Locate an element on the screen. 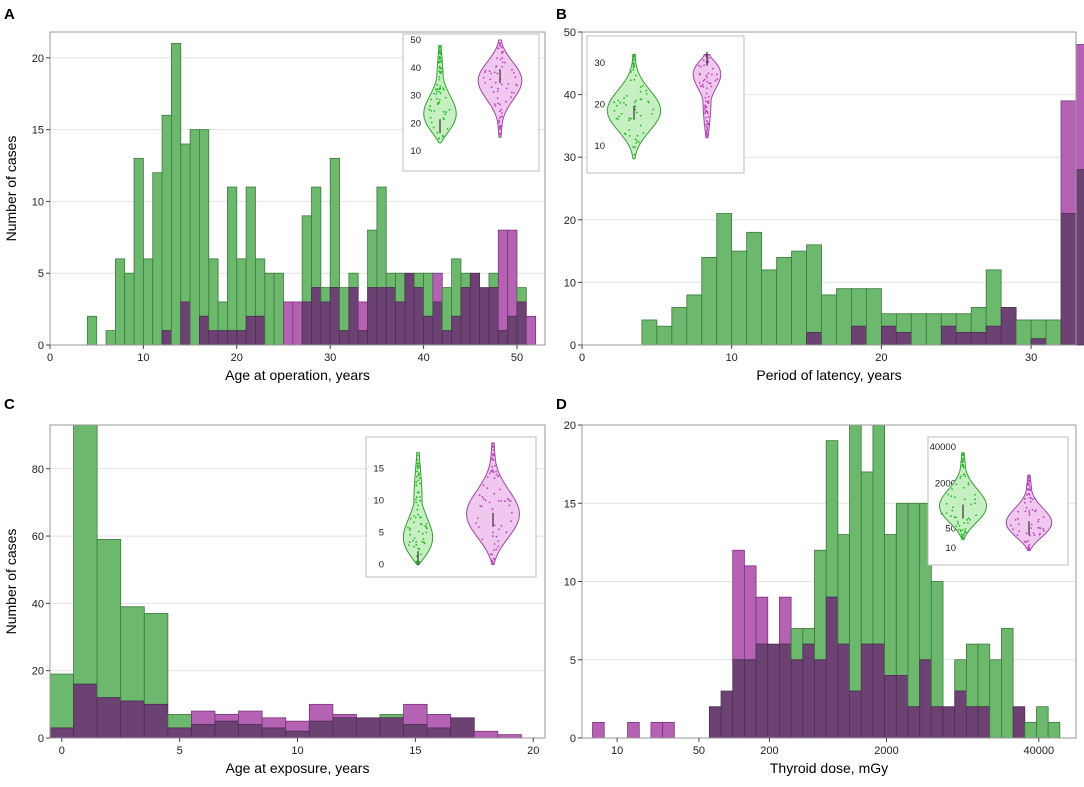 The width and height of the screenshot is (1084, 787). inset-y-tick-label: 0 is located at coordinates (381, 565).